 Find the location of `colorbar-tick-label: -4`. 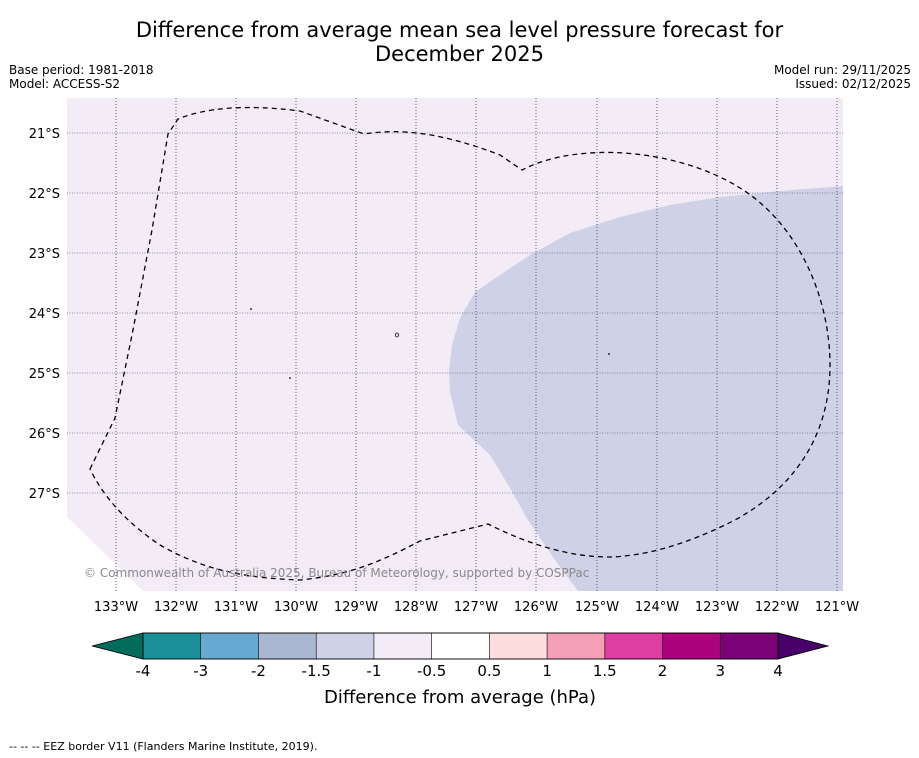

colorbar-tick-label: -4 is located at coordinates (143, 671).